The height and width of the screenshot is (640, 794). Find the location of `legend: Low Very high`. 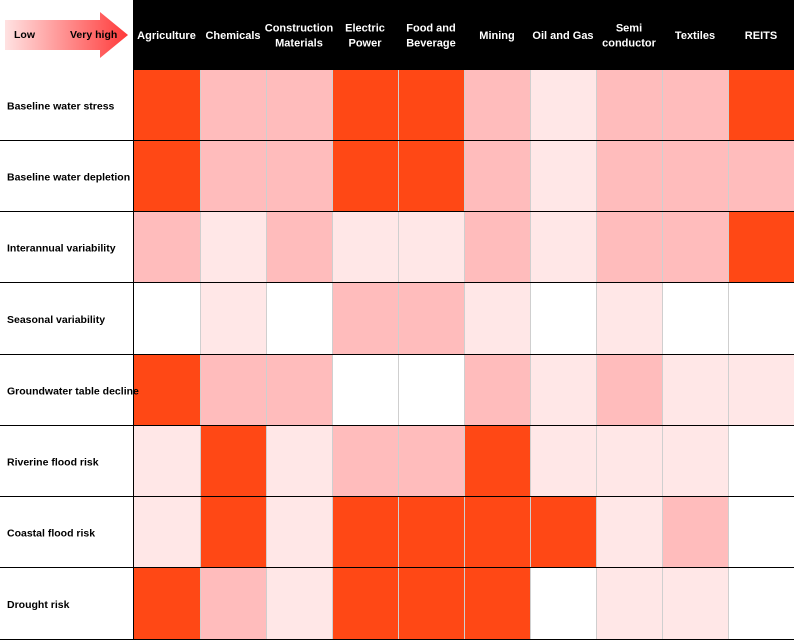

legend: Low Very high is located at coordinates (66, 35).